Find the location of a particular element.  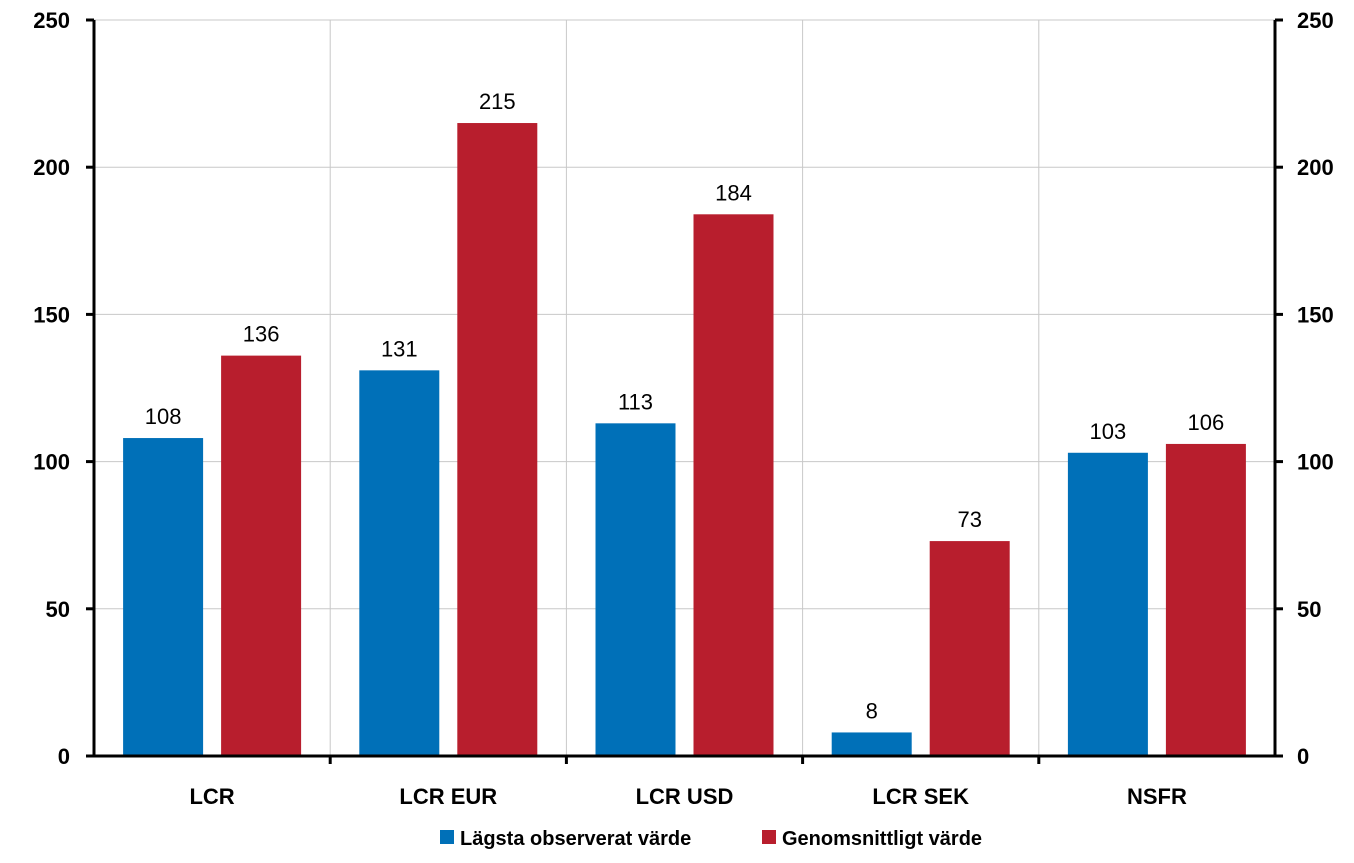

data-label: 73 is located at coordinates (969, 519).